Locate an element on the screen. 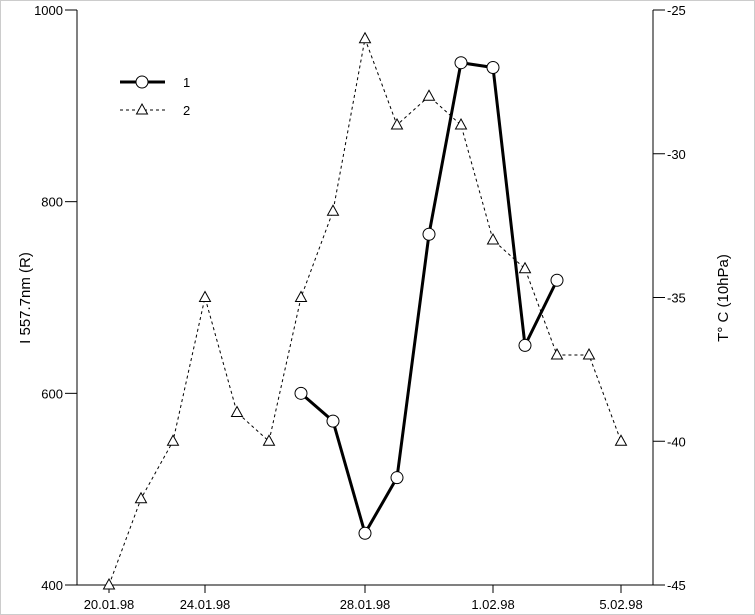 The width and height of the screenshot is (755, 615). x-tick-label: 20.01.98 is located at coordinates (109, 604).